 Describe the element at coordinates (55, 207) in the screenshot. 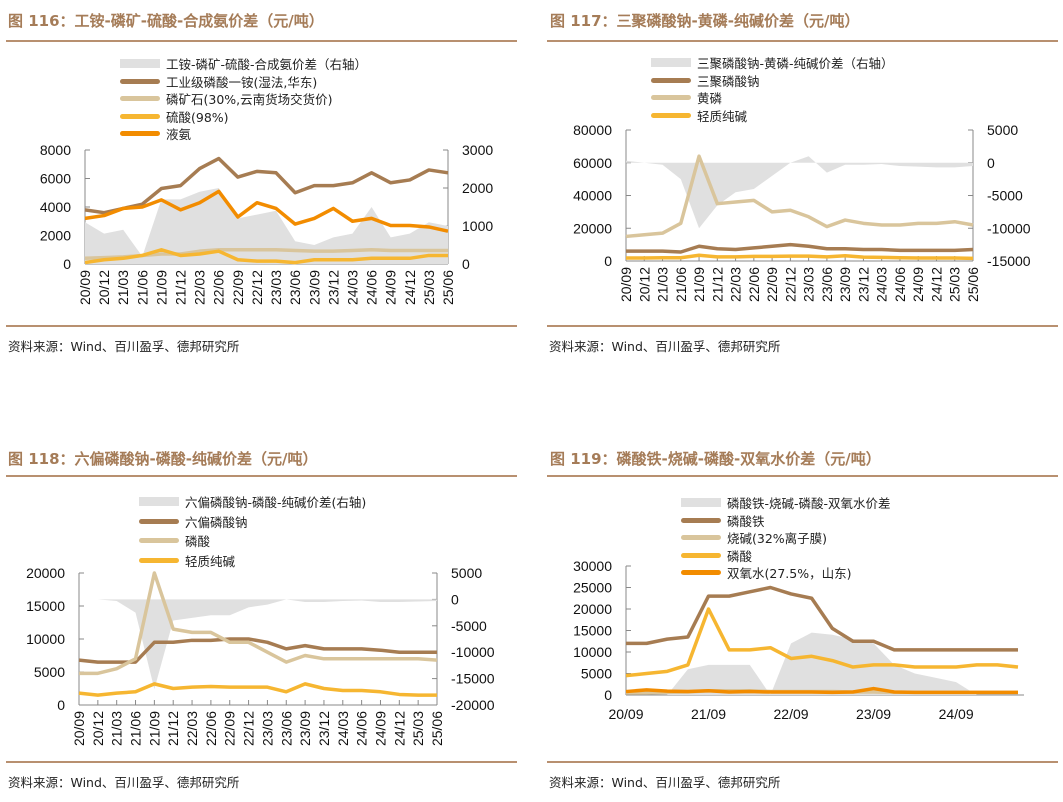

I see `y-tick-label: 4000` at that location.